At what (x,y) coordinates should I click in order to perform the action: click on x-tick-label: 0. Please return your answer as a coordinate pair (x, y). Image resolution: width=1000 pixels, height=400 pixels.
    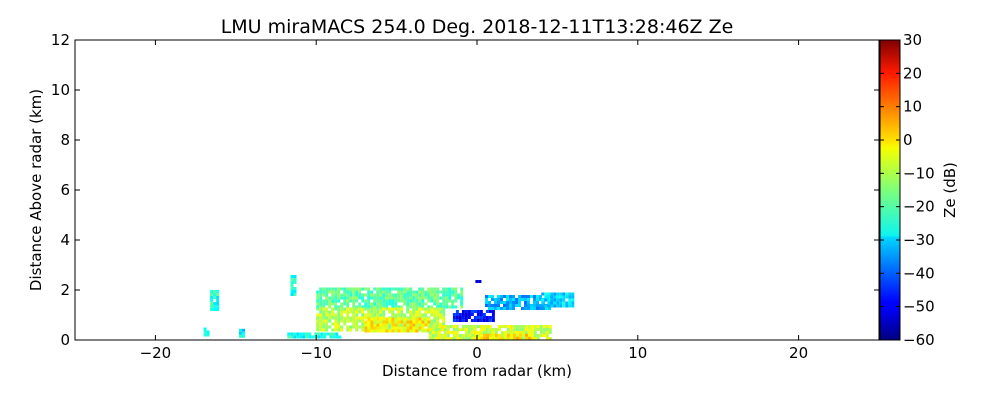
    Looking at the image, I should click on (477, 353).